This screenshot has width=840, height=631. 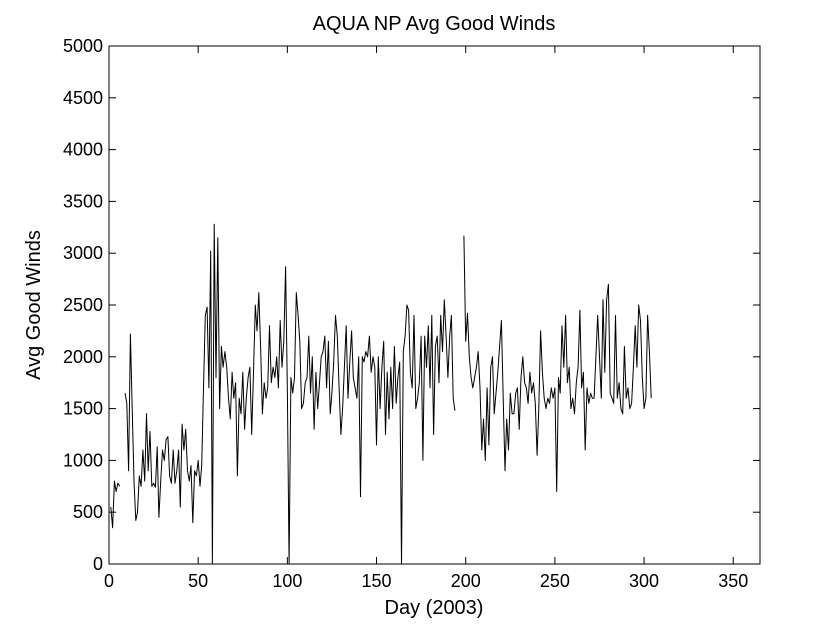 What do you see at coordinates (88, 512) in the screenshot?
I see `y-tick-label: 500` at bounding box center [88, 512].